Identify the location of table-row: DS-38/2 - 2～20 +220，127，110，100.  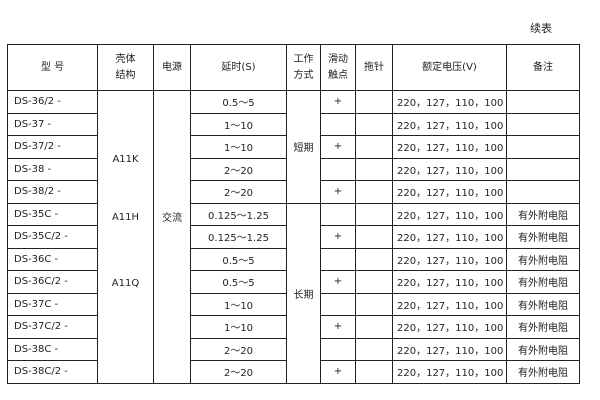
(293, 192).